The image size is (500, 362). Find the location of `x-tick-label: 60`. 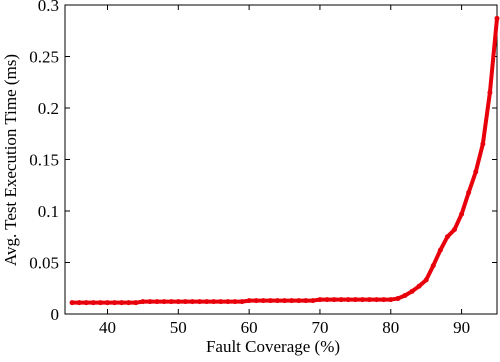

x-tick-label: 60 is located at coordinates (249, 327).